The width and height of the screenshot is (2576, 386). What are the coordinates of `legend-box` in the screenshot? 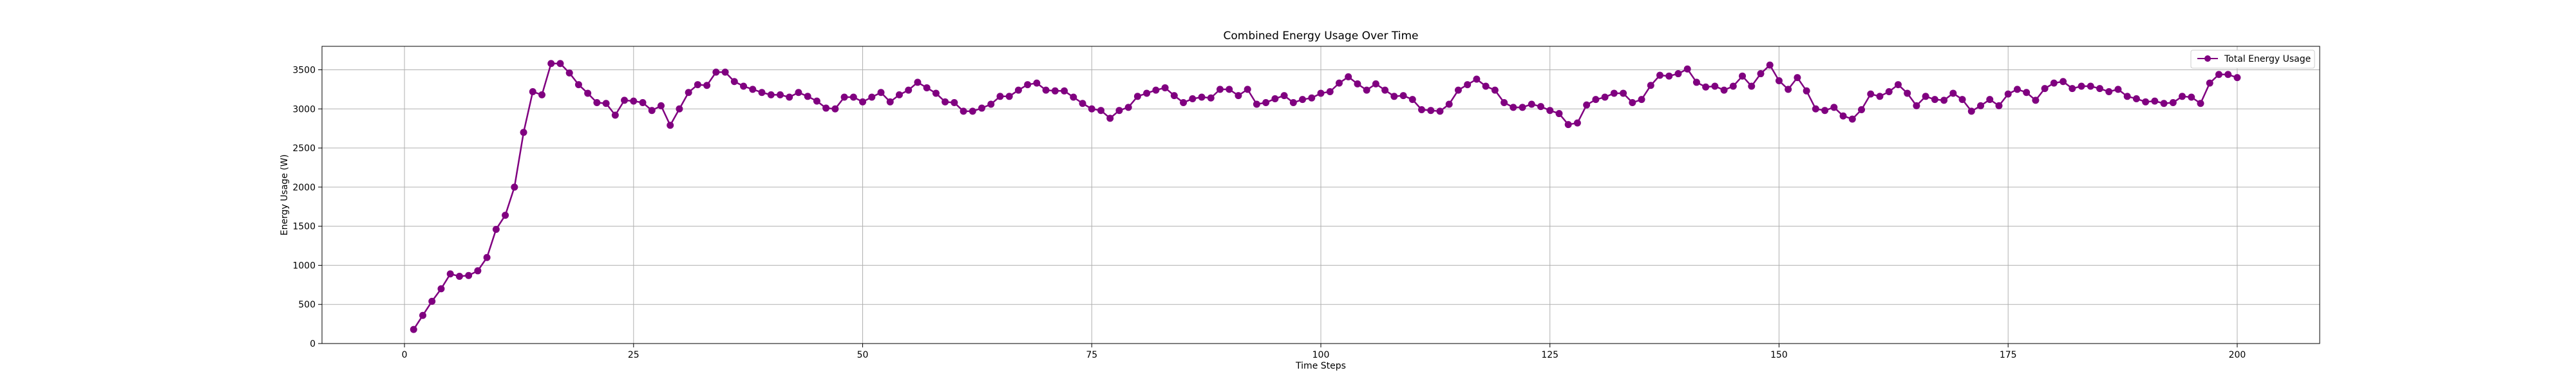 It's located at (2252, 59).